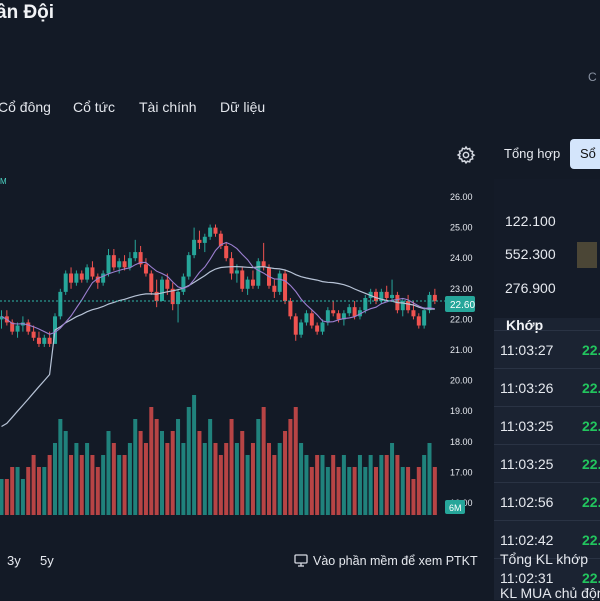 Image resolution: width=600 pixels, height=601 pixels. I want to click on trade-time: 11:03:27, so click(527, 350).